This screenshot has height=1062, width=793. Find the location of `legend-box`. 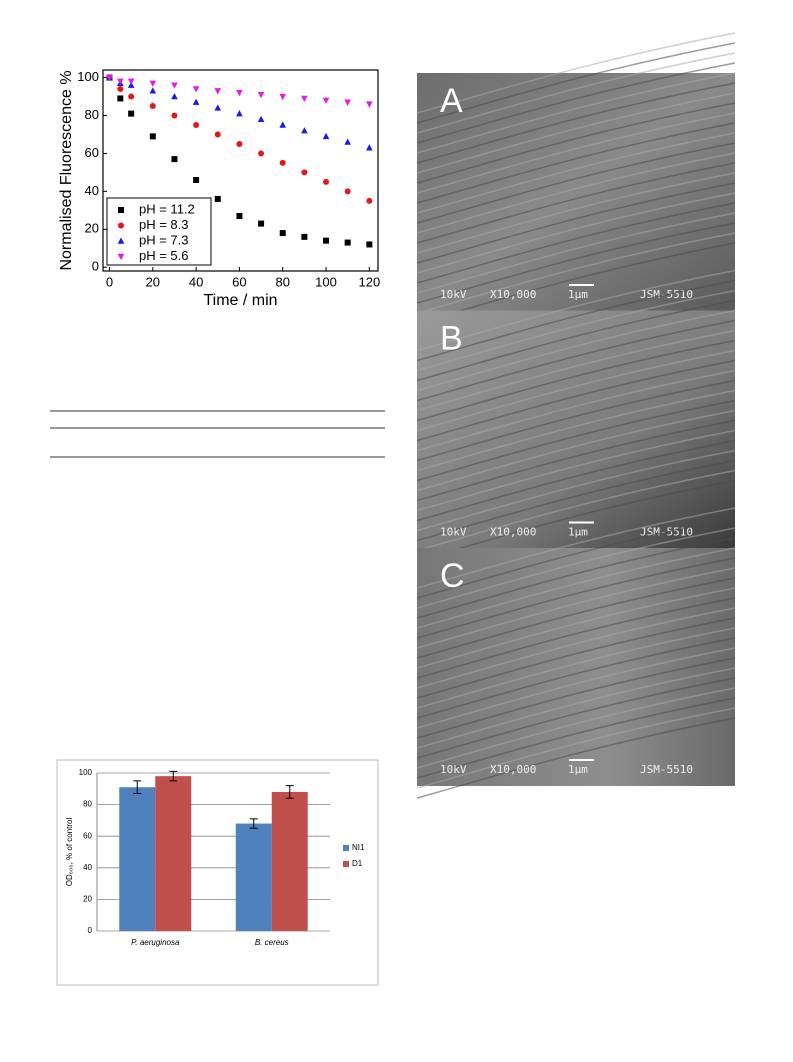

legend-box is located at coordinates (159, 231).